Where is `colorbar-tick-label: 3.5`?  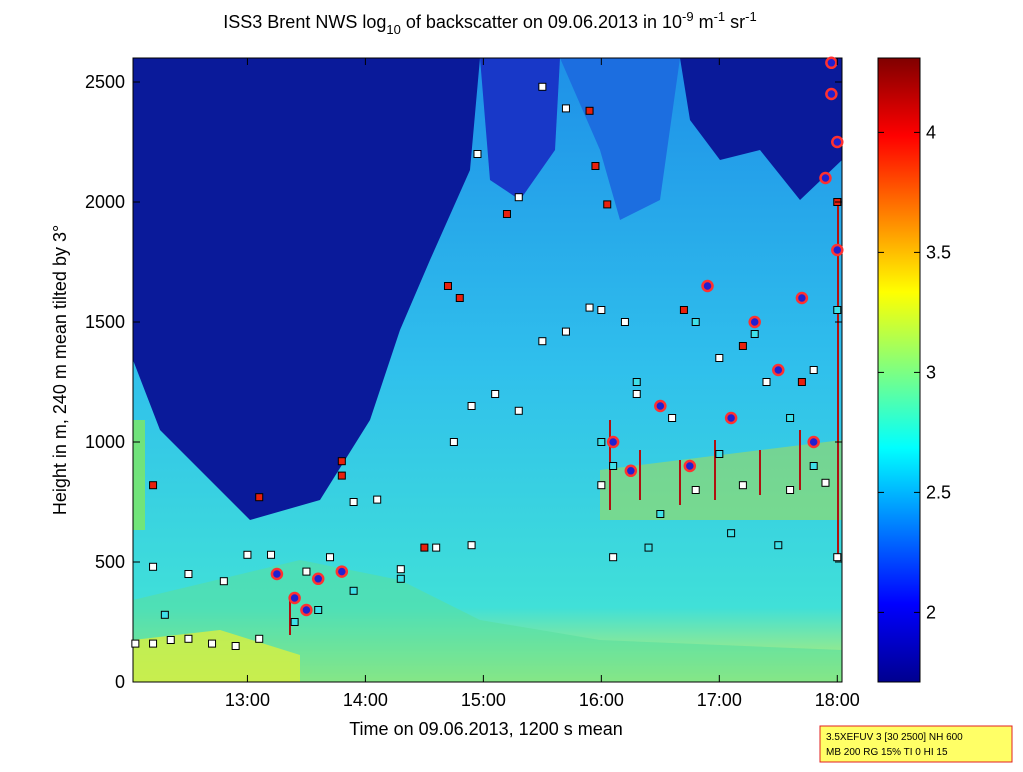
colorbar-tick-label: 3.5 is located at coordinates (938, 252).